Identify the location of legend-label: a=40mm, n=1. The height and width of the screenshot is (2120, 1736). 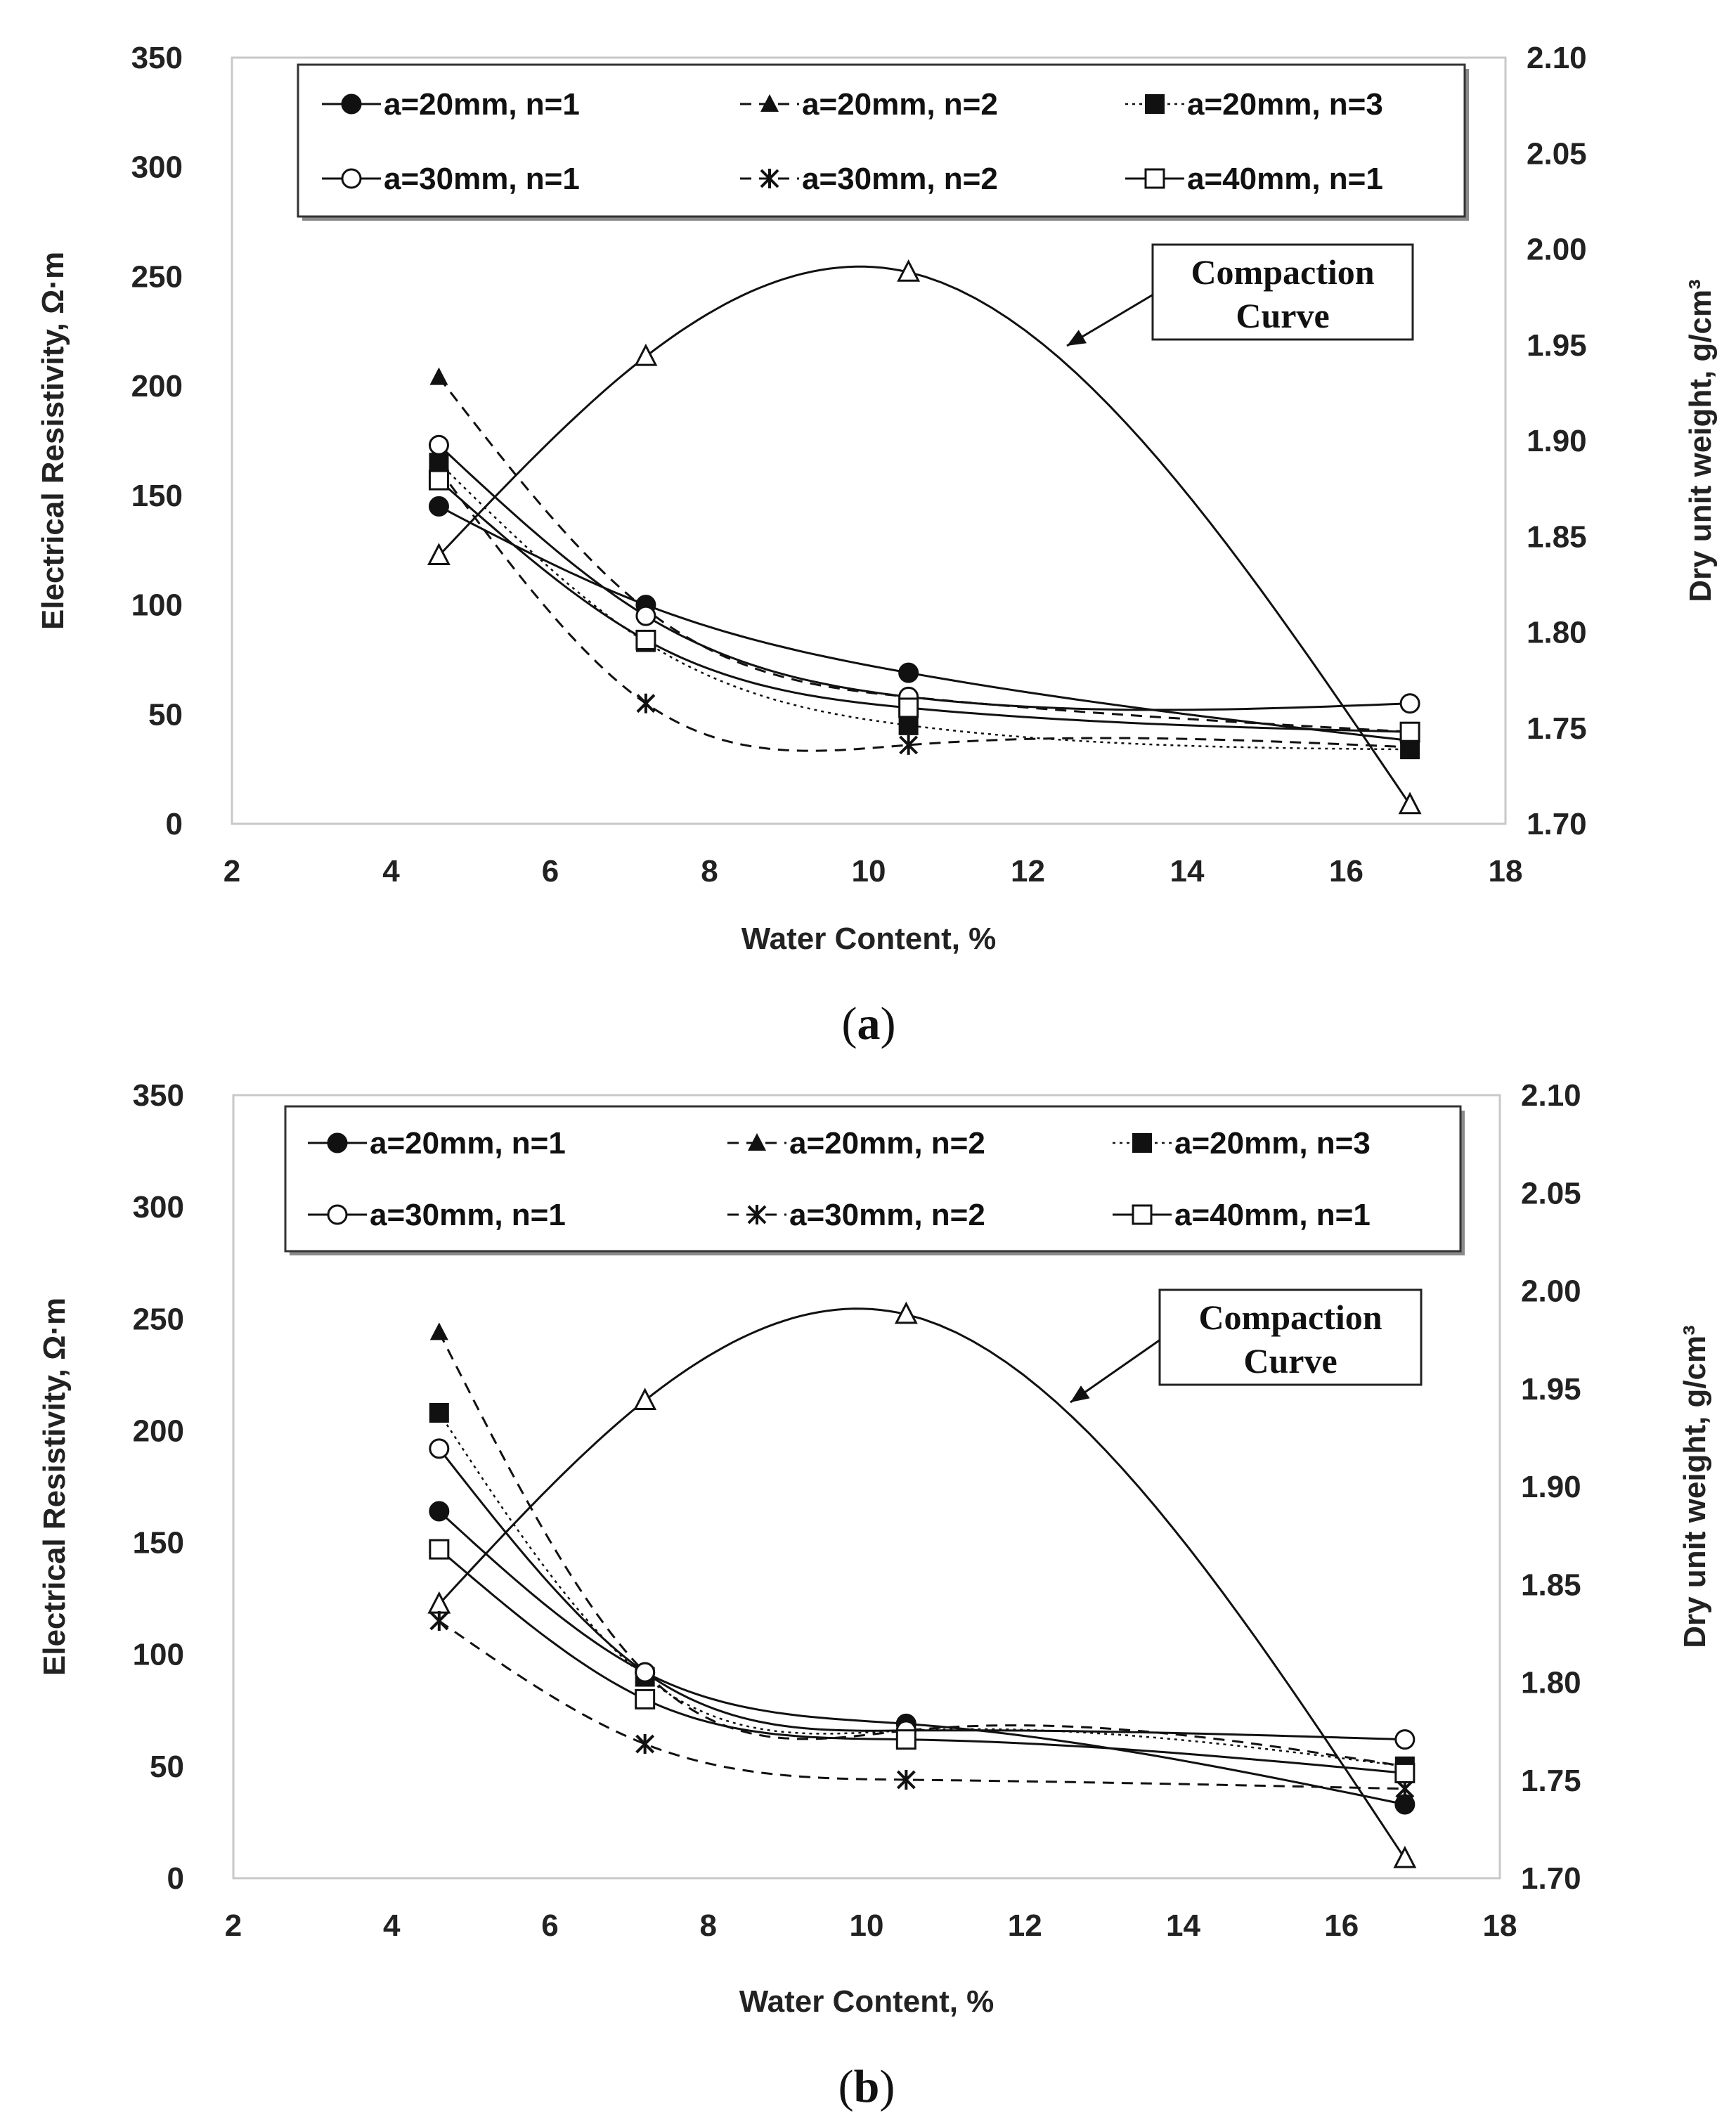
(1285, 179).